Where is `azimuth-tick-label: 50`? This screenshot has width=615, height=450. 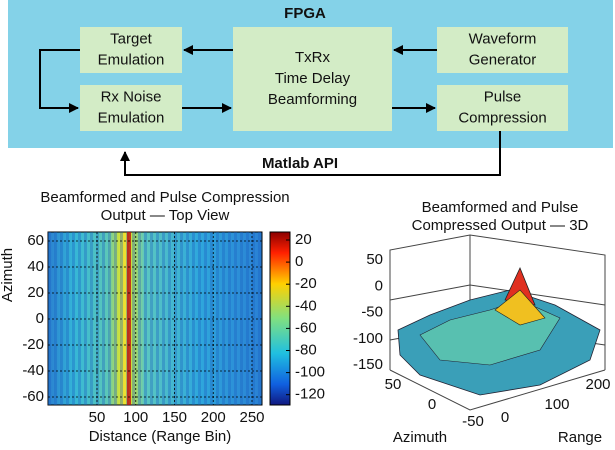
azimuth-tick-label: 50 is located at coordinates (393, 384).